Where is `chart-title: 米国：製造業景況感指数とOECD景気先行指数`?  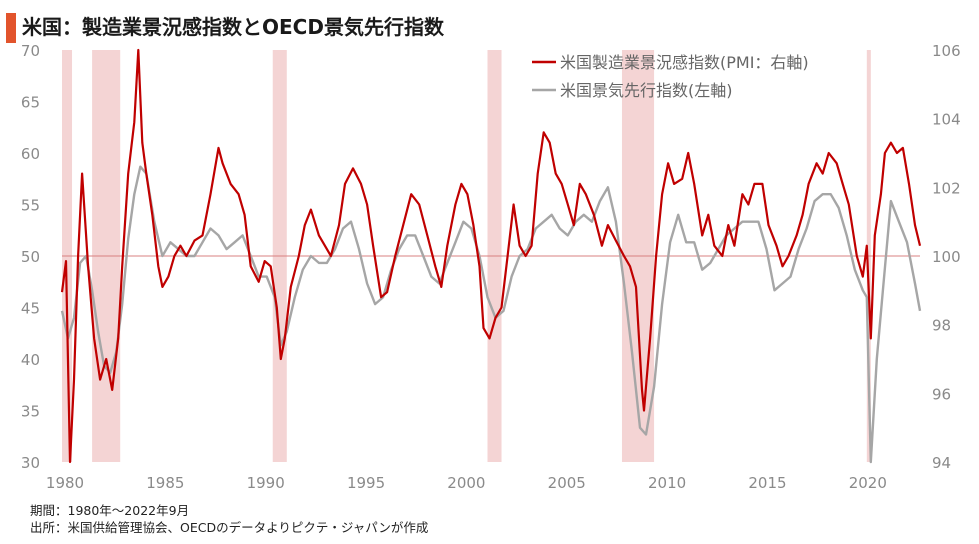 chart-title: 米国：製造業景況感指数とOECD景気先行指数 is located at coordinates (233, 27).